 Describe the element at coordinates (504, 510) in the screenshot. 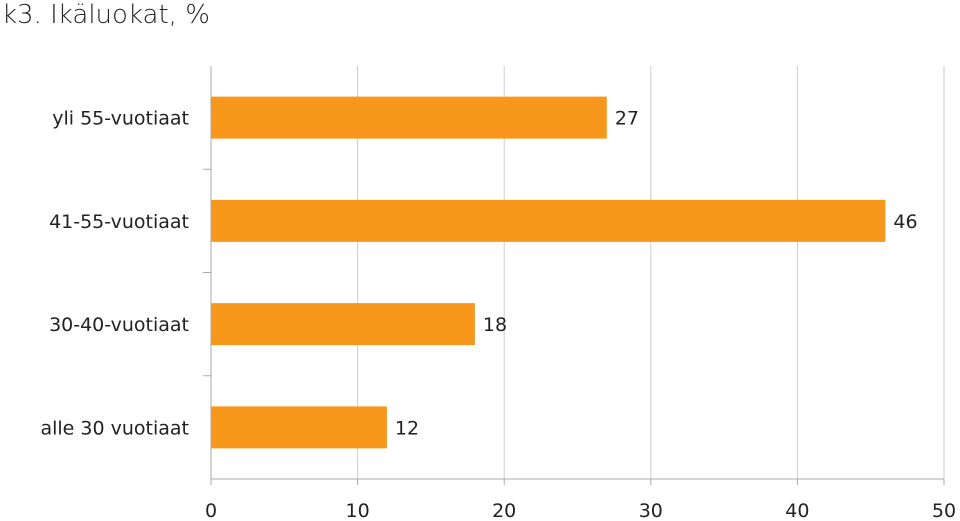

I see `x-tick-label: 20` at that location.